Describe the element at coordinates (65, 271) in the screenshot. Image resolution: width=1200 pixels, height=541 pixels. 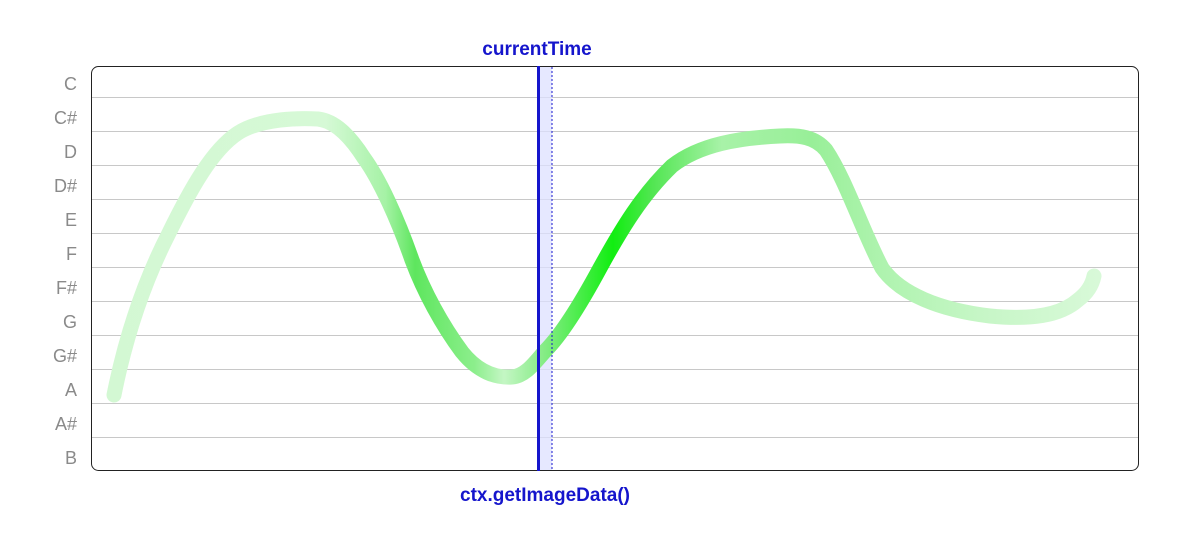
I see `note-labels: C C# D D# EF F# G G# A A# B` at that location.